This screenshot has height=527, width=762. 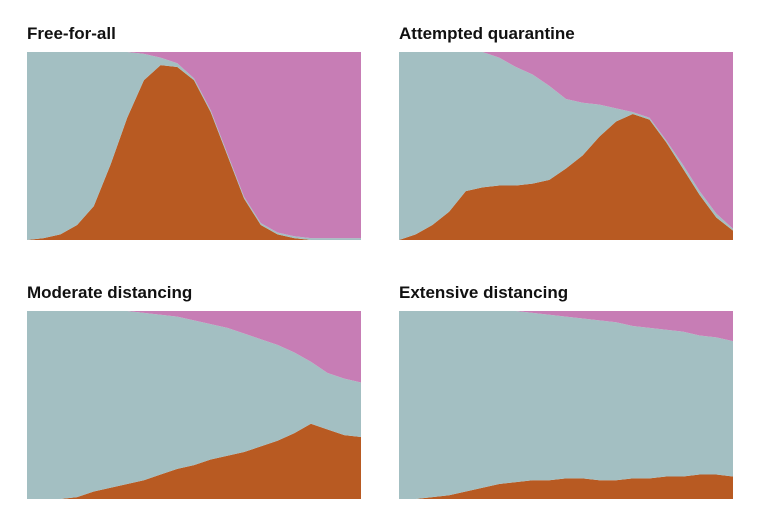 I want to click on chart-title: Free-for-all, so click(x=71, y=33).